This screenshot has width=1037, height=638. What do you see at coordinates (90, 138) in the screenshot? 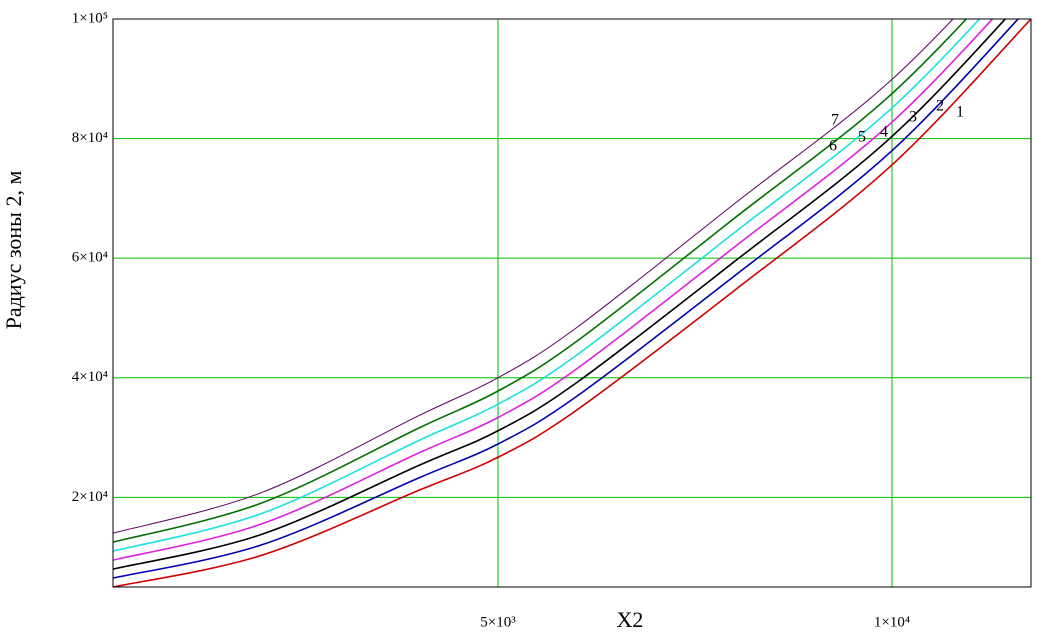
I see `y-tick-label: 8×10⁴` at bounding box center [90, 138].